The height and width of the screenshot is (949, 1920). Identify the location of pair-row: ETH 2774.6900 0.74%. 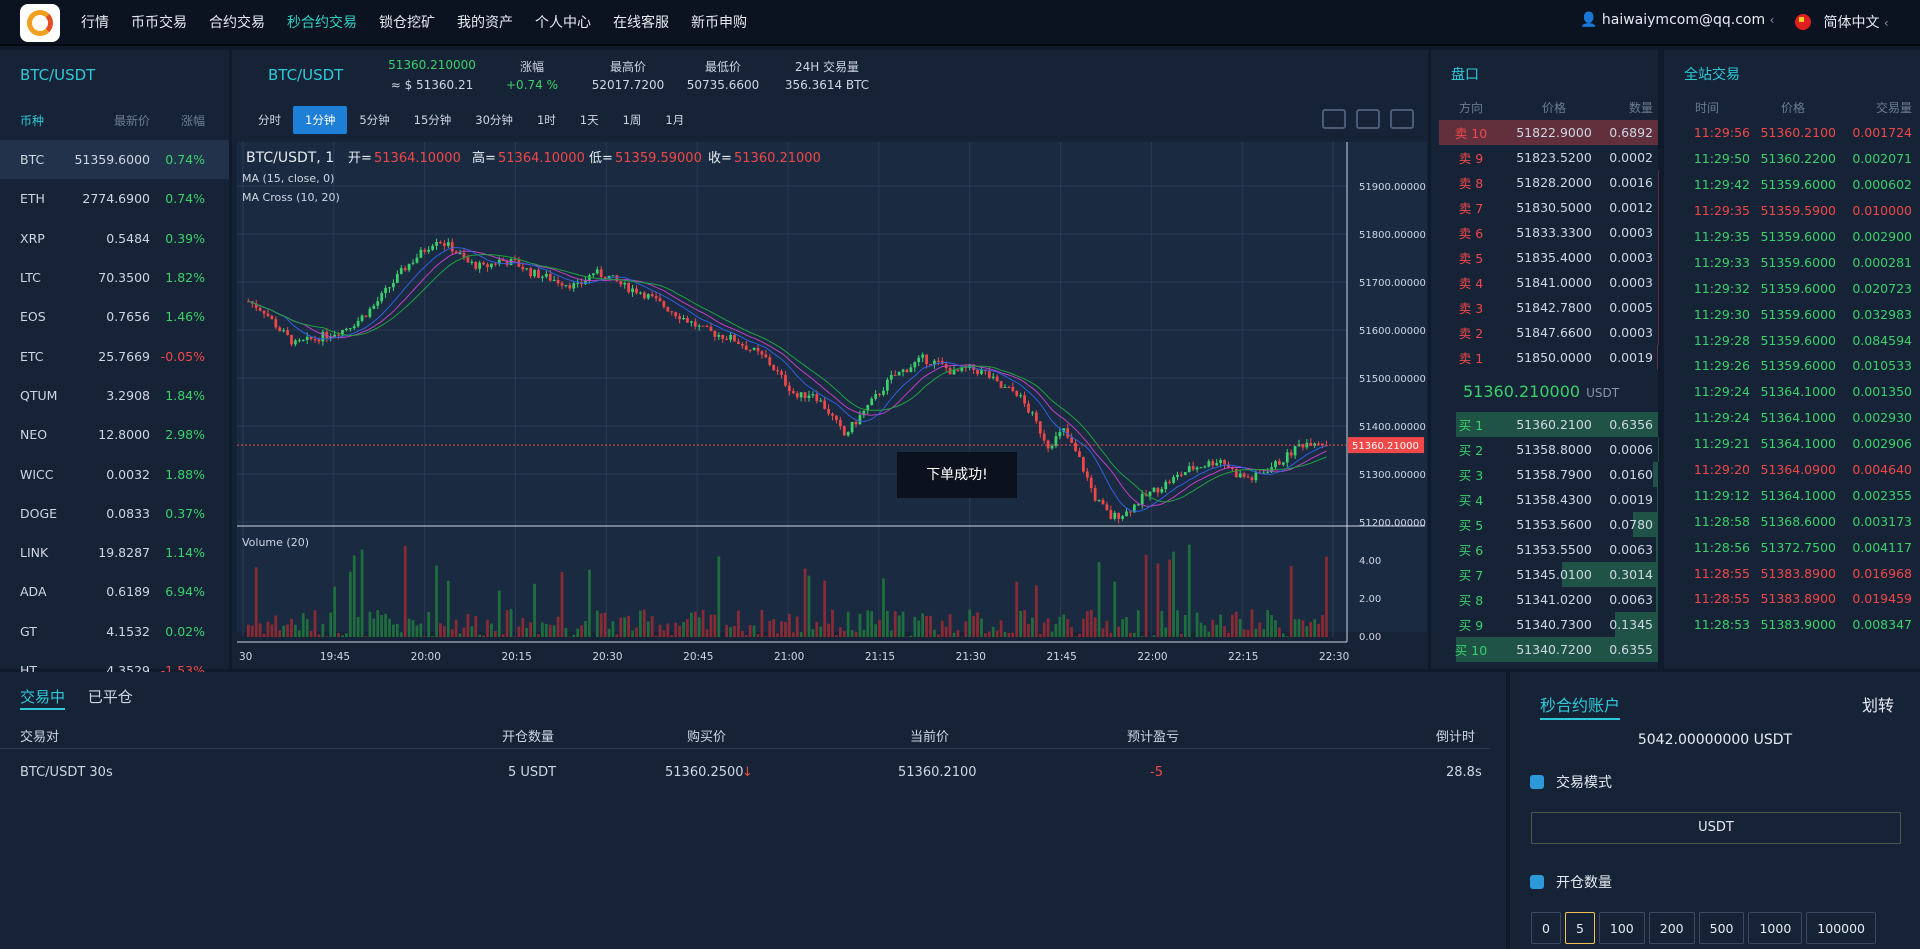
(112, 199).